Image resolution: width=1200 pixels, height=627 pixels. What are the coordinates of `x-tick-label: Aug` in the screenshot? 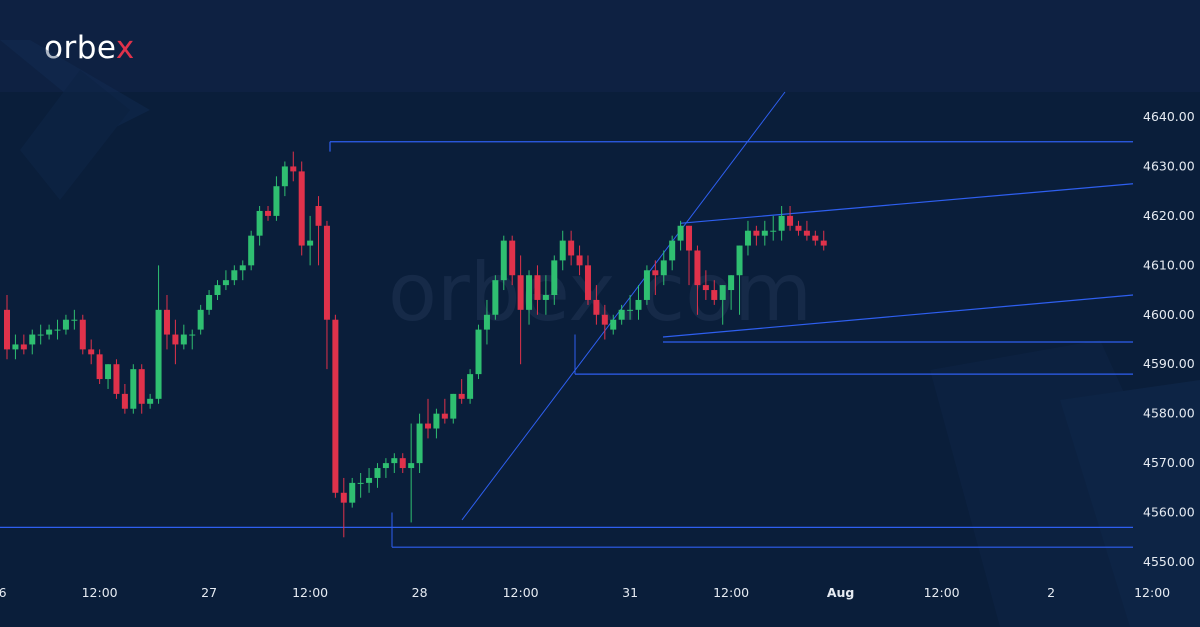 It's located at (841, 592).